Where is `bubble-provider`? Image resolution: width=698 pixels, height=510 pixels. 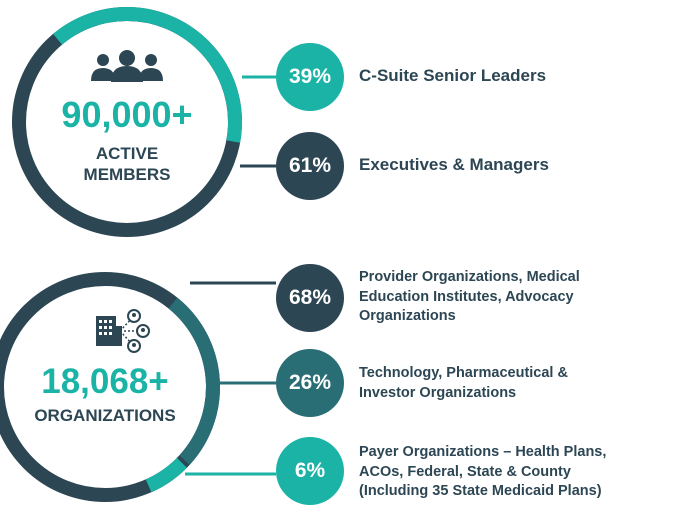
bubble-provider is located at coordinates (310, 298).